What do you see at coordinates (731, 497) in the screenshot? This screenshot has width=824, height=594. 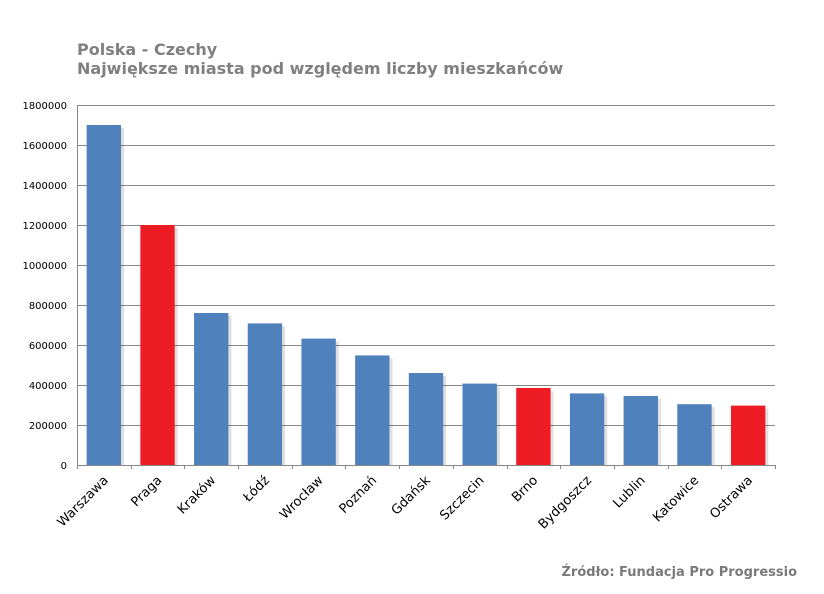 I see `x-tick-label: Ostrawa` at bounding box center [731, 497].